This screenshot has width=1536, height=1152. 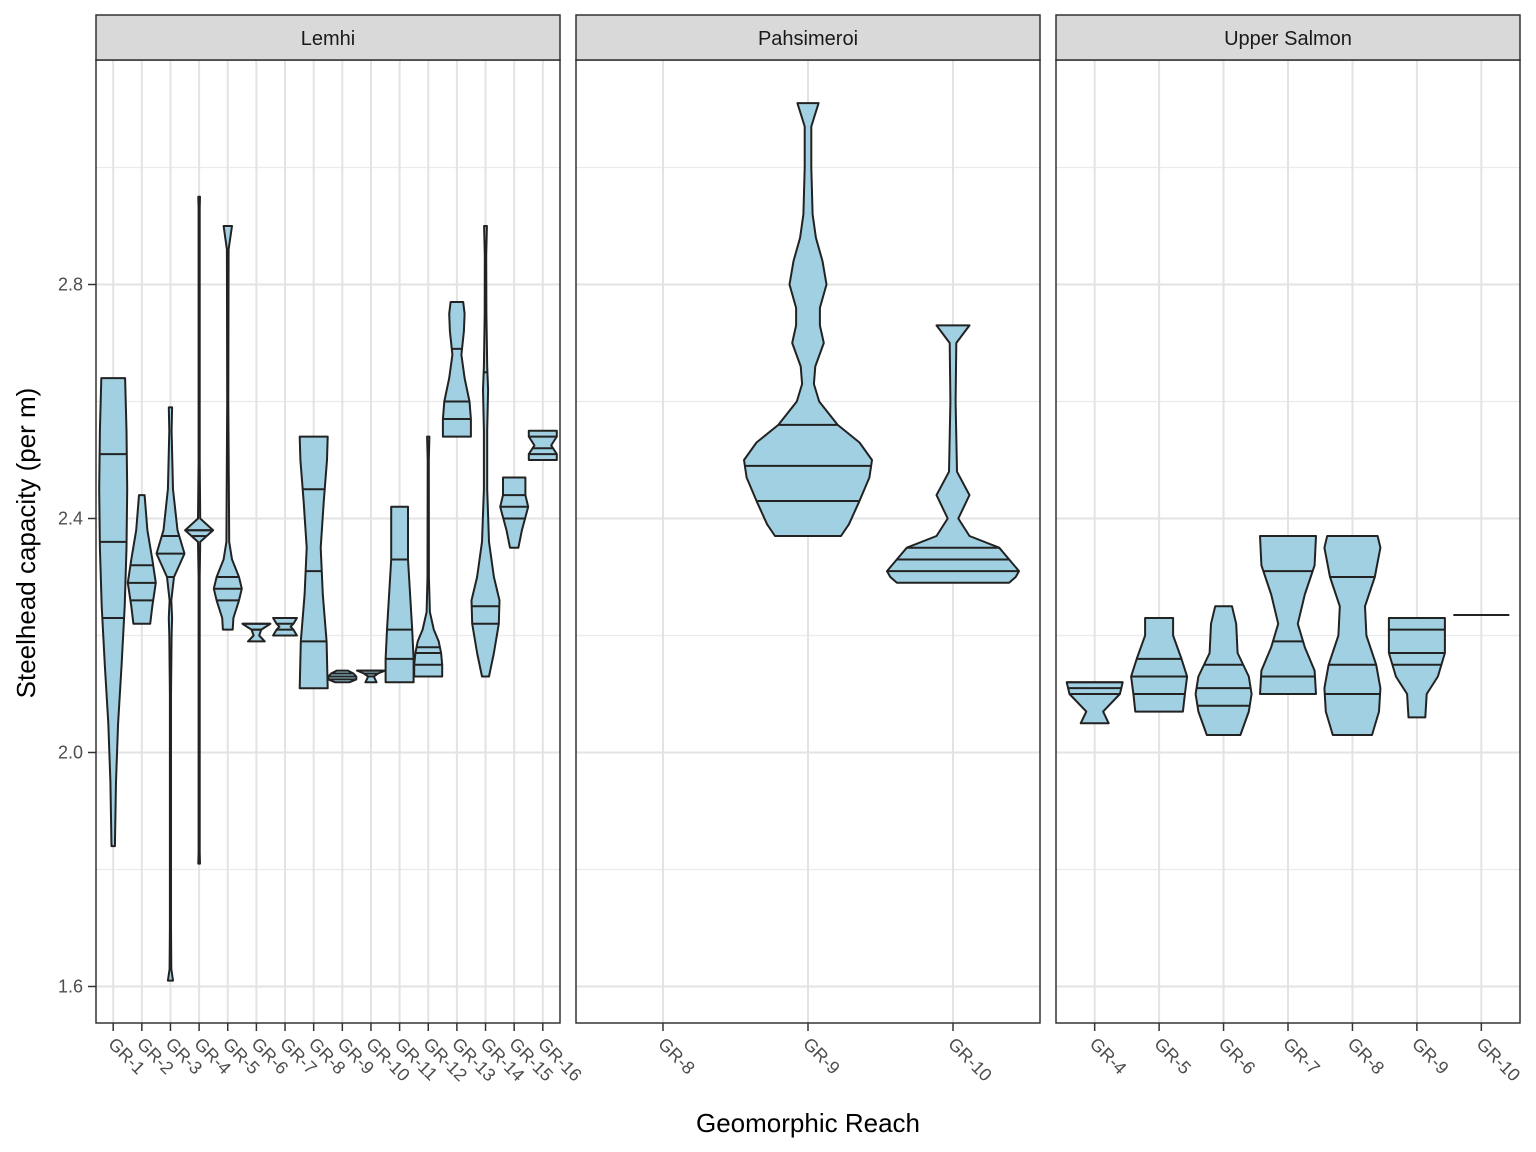 I want to click on y-tick-label: 1.6, so click(x=70, y=987).